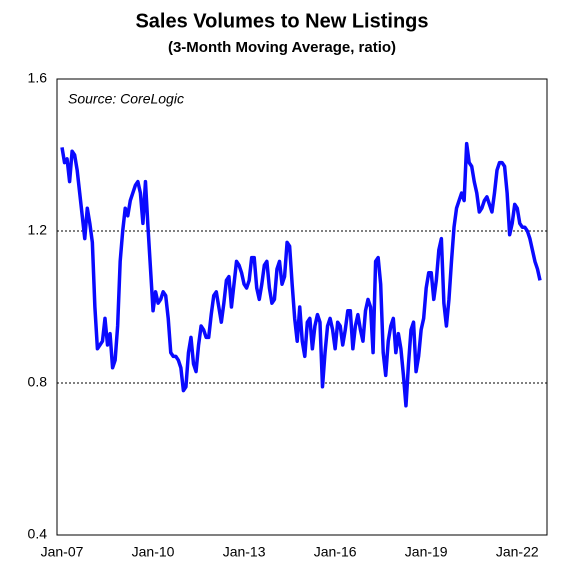  Describe the element at coordinates (517, 552) in the screenshot. I see `x-tick-label: Jan-22` at that location.